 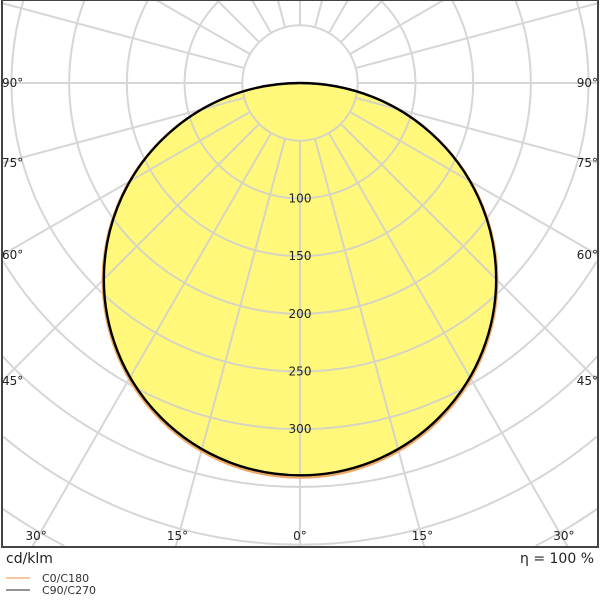 I want to click on legend-label-c0: C0/C180, so click(x=65, y=578).